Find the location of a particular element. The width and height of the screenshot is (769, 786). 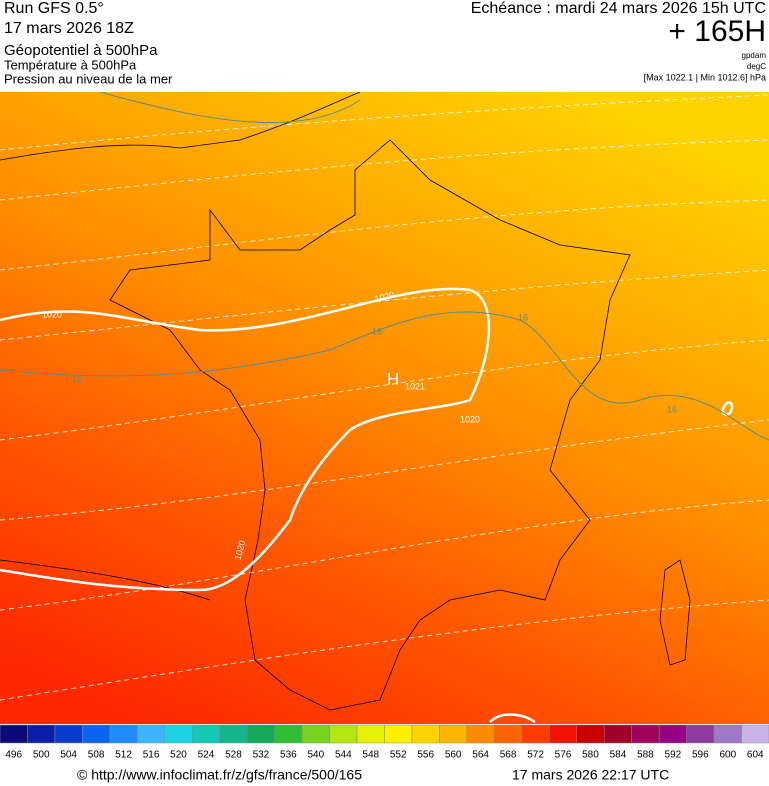

scale-label: 540 is located at coordinates (315, 755).